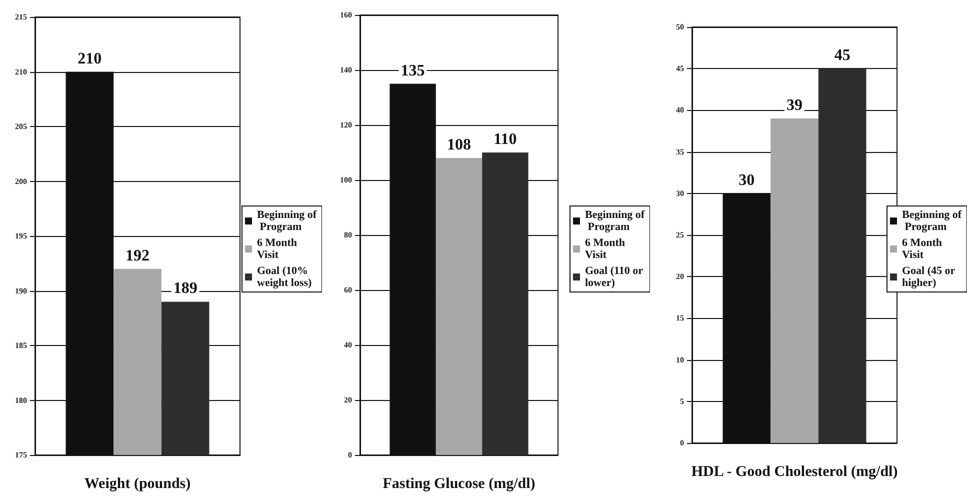  Describe the element at coordinates (21, 236) in the screenshot. I see `y-tick-label: 195` at that location.